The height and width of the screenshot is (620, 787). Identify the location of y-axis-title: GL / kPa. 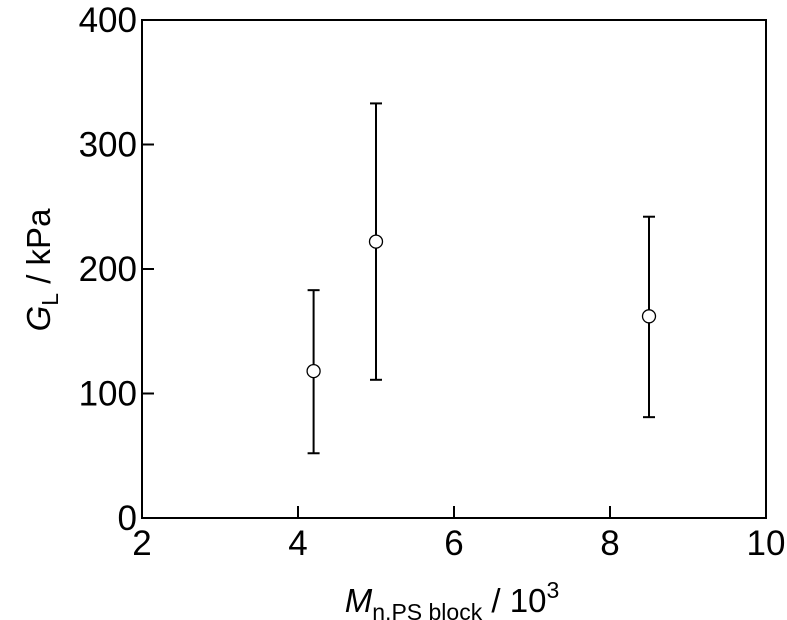
(41, 269).